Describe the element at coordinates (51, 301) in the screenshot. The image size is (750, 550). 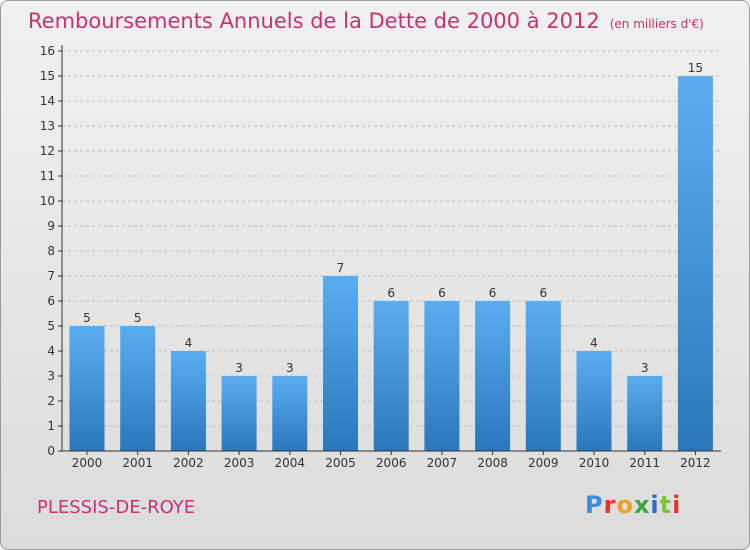
I see `y-tick-label: 6` at that location.